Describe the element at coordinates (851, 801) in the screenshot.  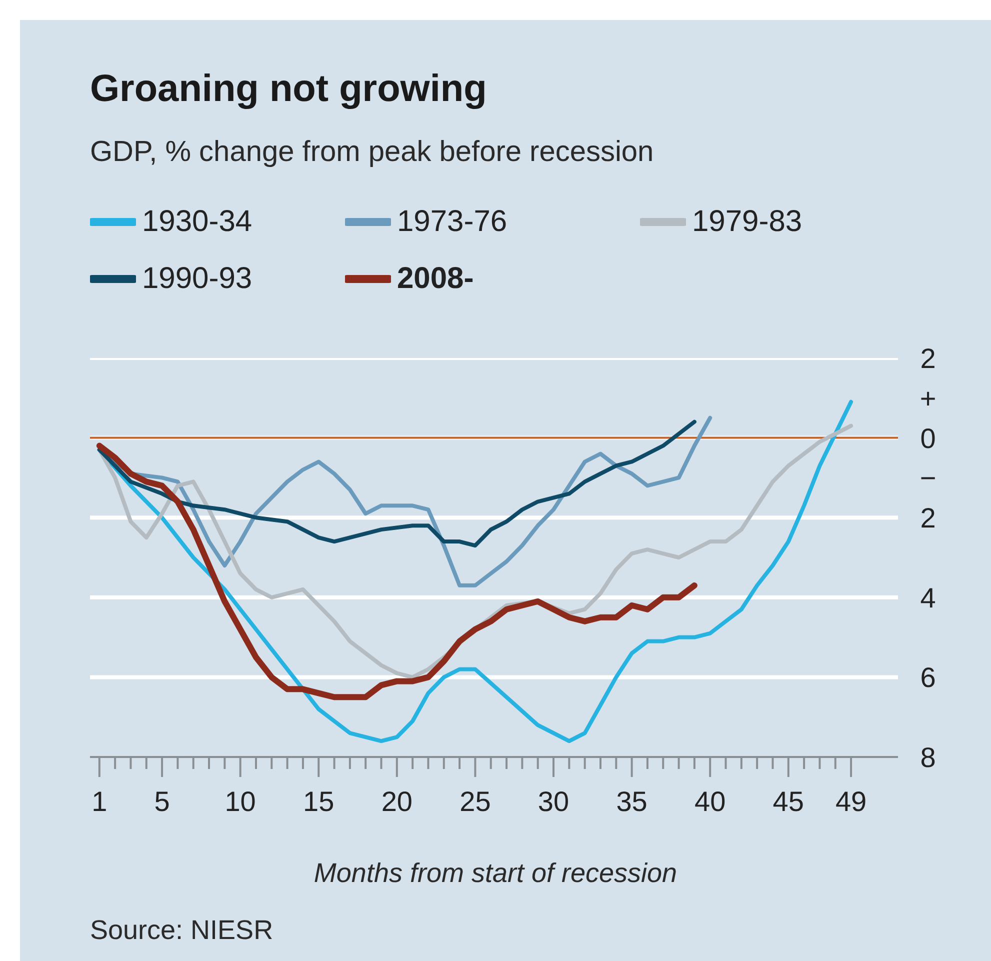
I see `x-tick-label: 49` at that location.